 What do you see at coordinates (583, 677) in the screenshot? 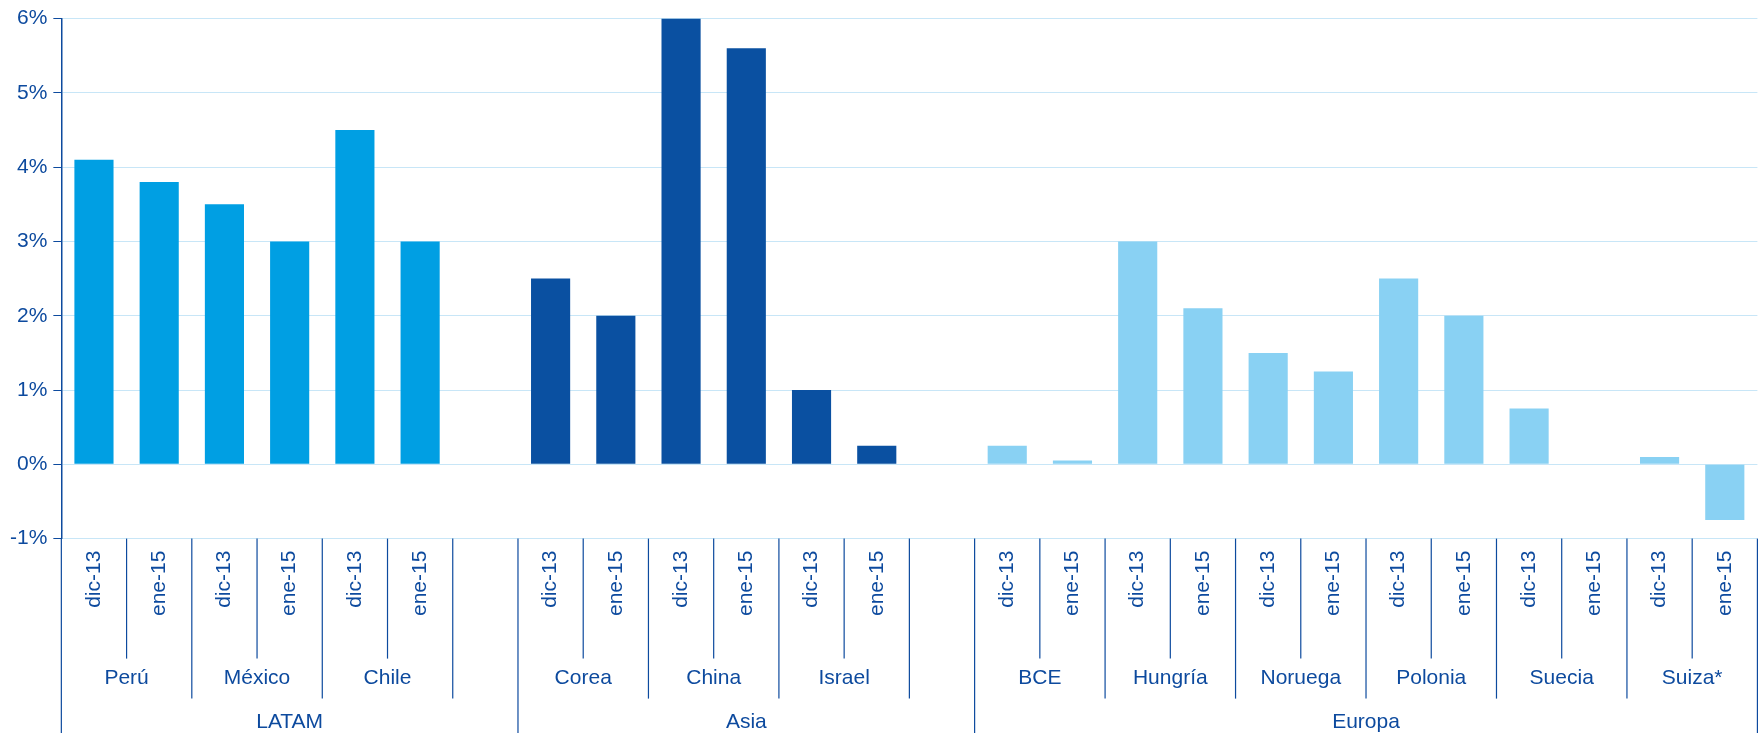
I see `text: Corea` at bounding box center [583, 677].